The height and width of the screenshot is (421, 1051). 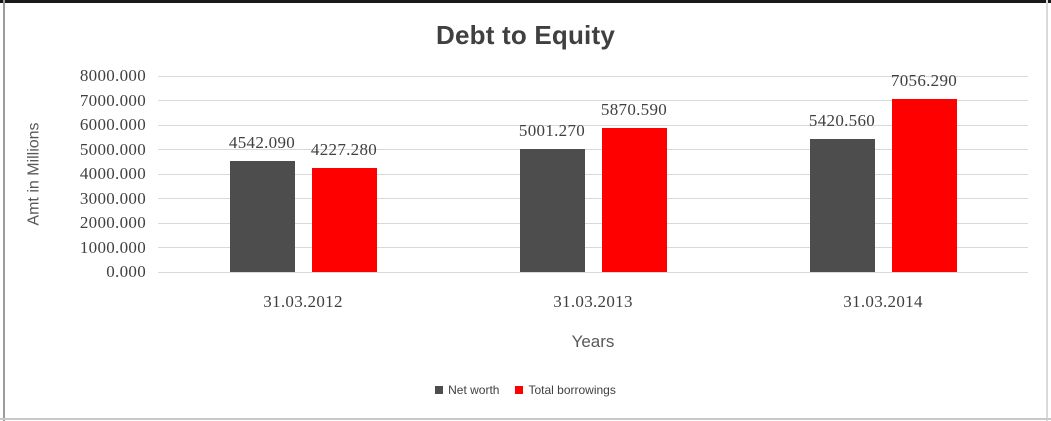 What do you see at coordinates (552, 131) in the screenshot?
I see `data-label: 5001.270` at bounding box center [552, 131].